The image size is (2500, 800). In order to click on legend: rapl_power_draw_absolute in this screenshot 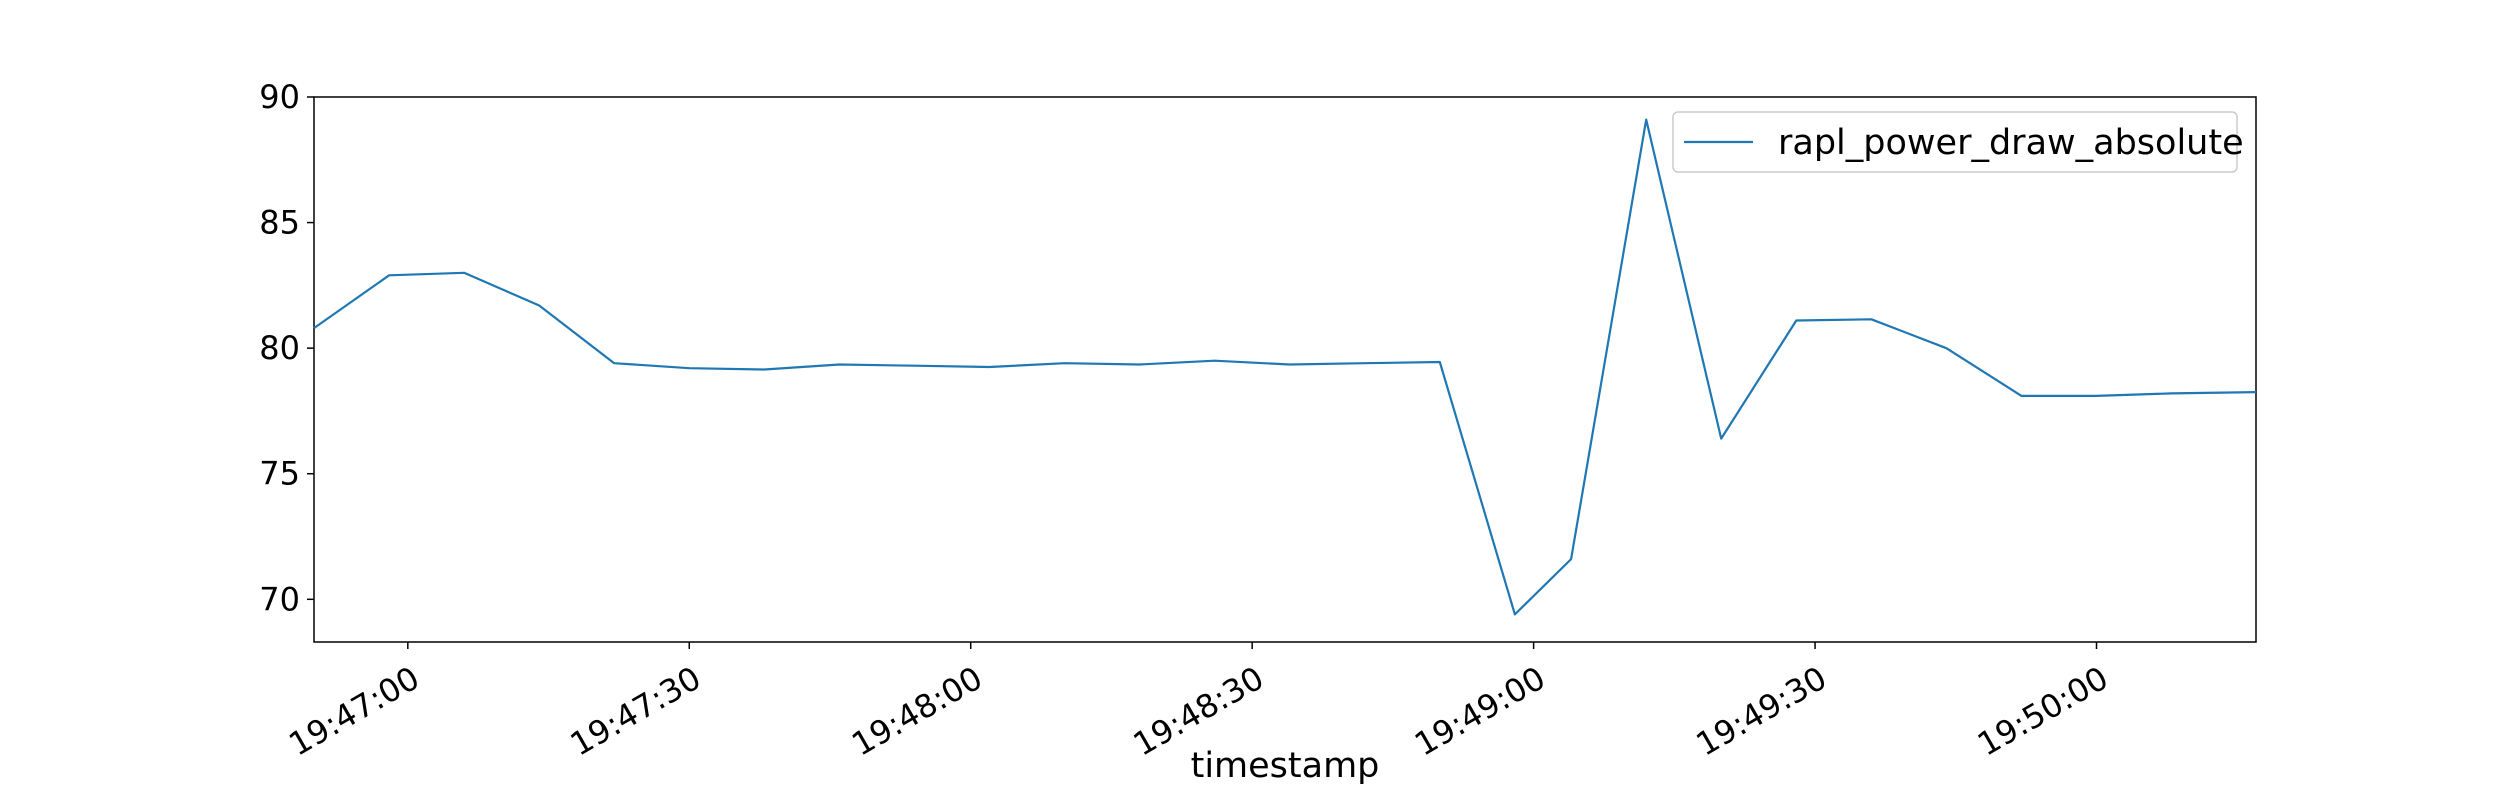, I will do `click(1958, 142)`.